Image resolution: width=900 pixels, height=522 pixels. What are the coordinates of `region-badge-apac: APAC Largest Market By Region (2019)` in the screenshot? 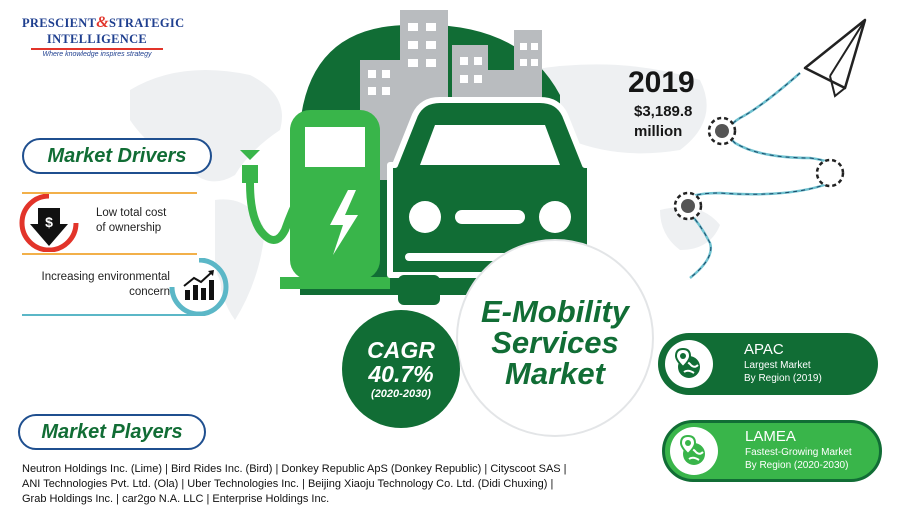 It's located at (768, 364).